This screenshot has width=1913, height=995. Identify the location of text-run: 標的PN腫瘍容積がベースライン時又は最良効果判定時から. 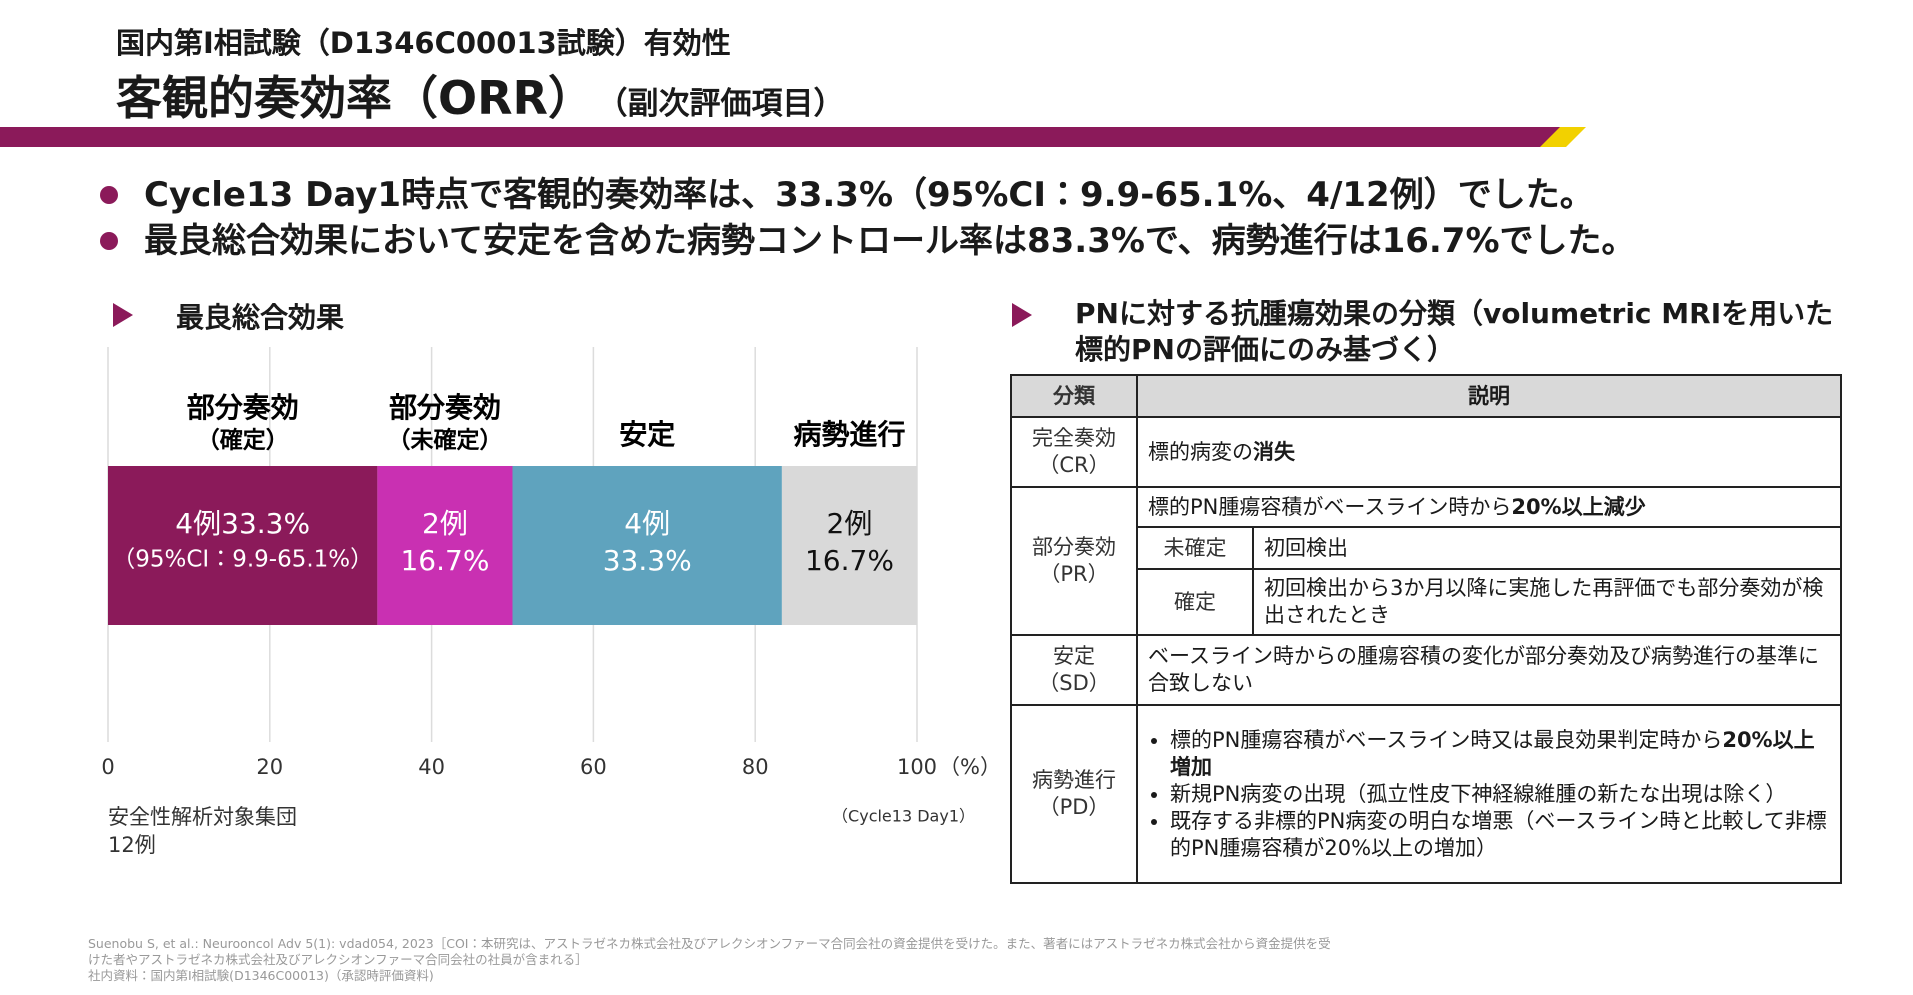
(1446, 739).